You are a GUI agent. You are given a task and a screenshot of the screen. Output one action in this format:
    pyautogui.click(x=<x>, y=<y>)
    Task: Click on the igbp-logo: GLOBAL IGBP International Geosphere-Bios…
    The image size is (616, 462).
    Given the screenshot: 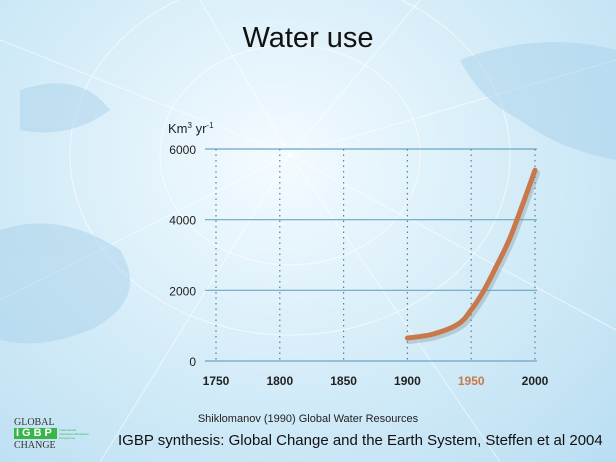 What is the action you would take?
    pyautogui.click(x=51, y=434)
    